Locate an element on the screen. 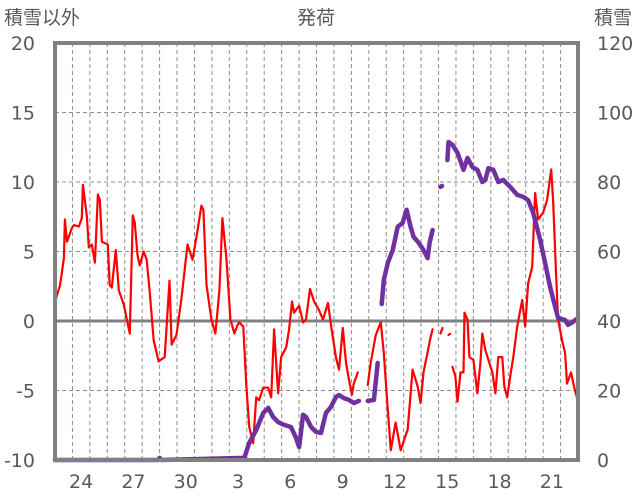 The height and width of the screenshot is (501, 636). right-tick-label: 20 is located at coordinates (609, 392).